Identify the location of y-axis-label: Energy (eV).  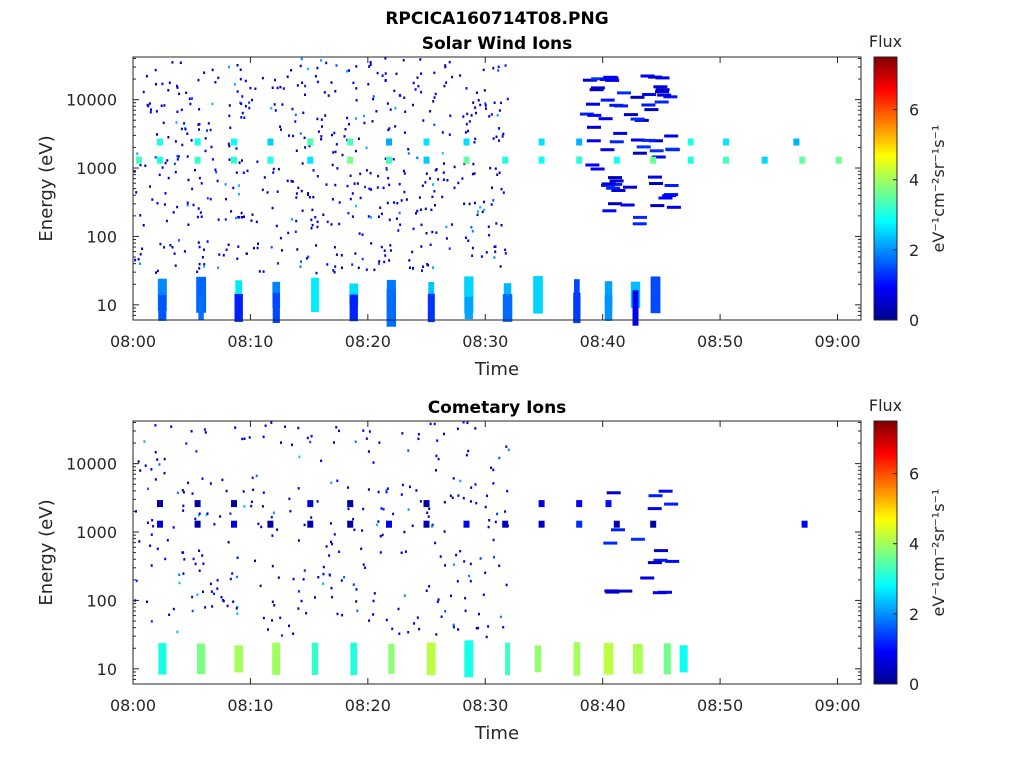
(46, 188).